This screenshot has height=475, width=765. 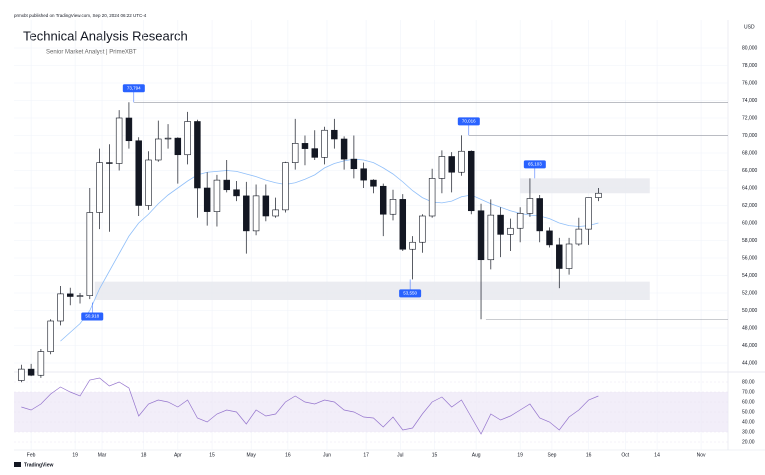 What do you see at coordinates (750, 48) in the screenshot?
I see `y-tick-label: 80,000` at bounding box center [750, 48].